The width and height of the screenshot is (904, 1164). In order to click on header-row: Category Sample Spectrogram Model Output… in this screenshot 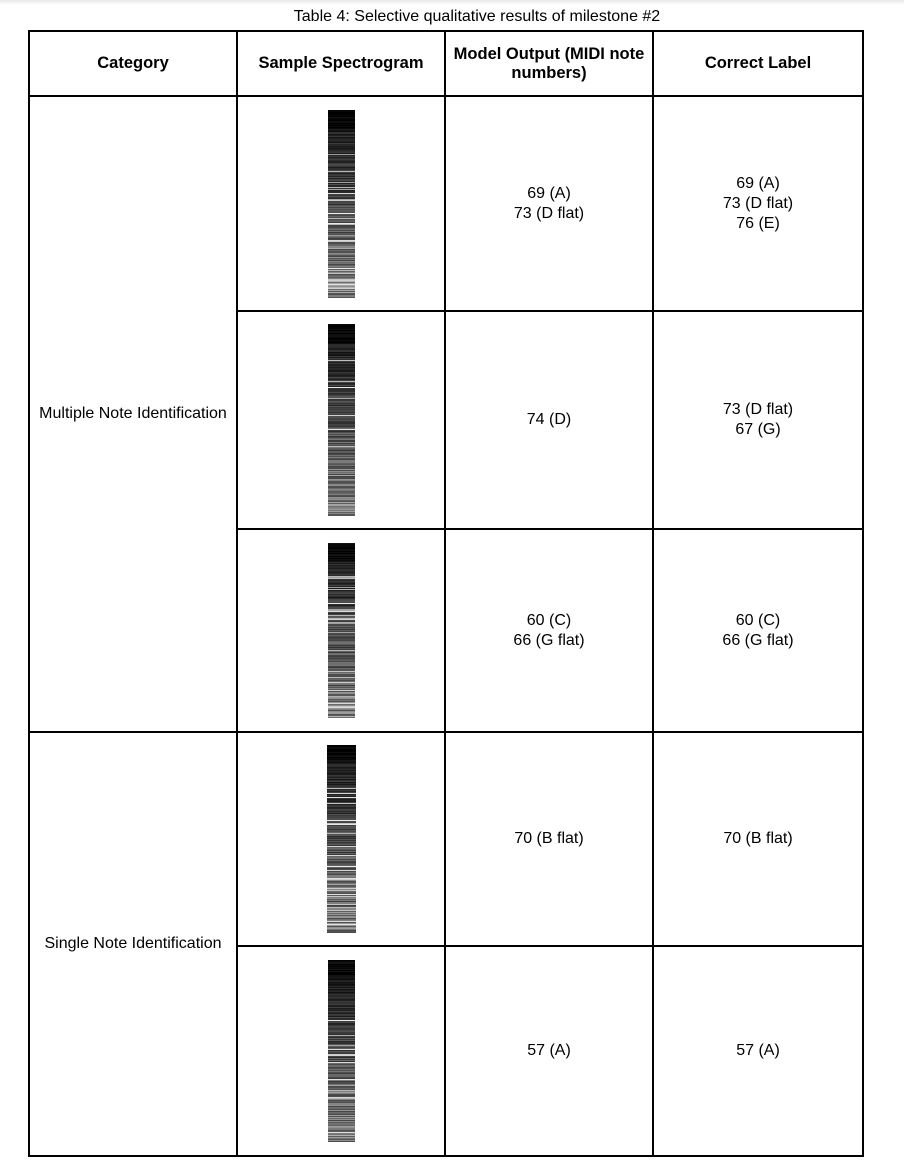, I will do `click(446, 63)`.